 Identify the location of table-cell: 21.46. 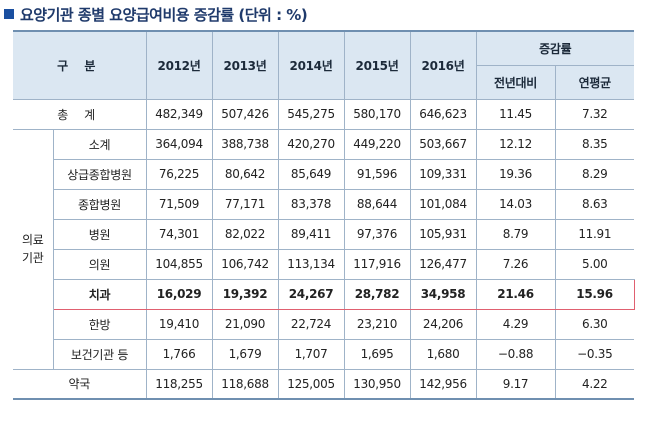
(515, 294).